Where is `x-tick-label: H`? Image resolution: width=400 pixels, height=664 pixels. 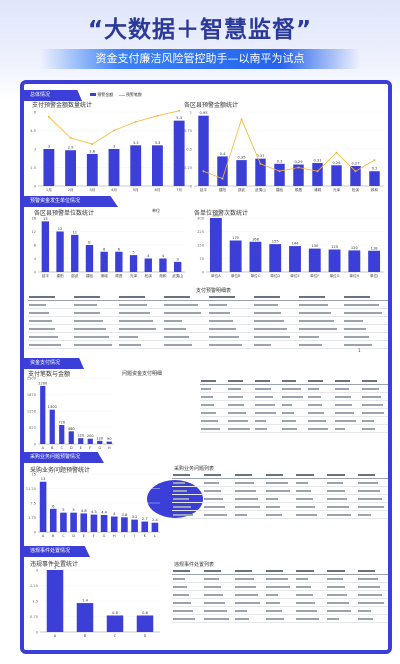 x-tick-label: H is located at coordinates (114, 536).